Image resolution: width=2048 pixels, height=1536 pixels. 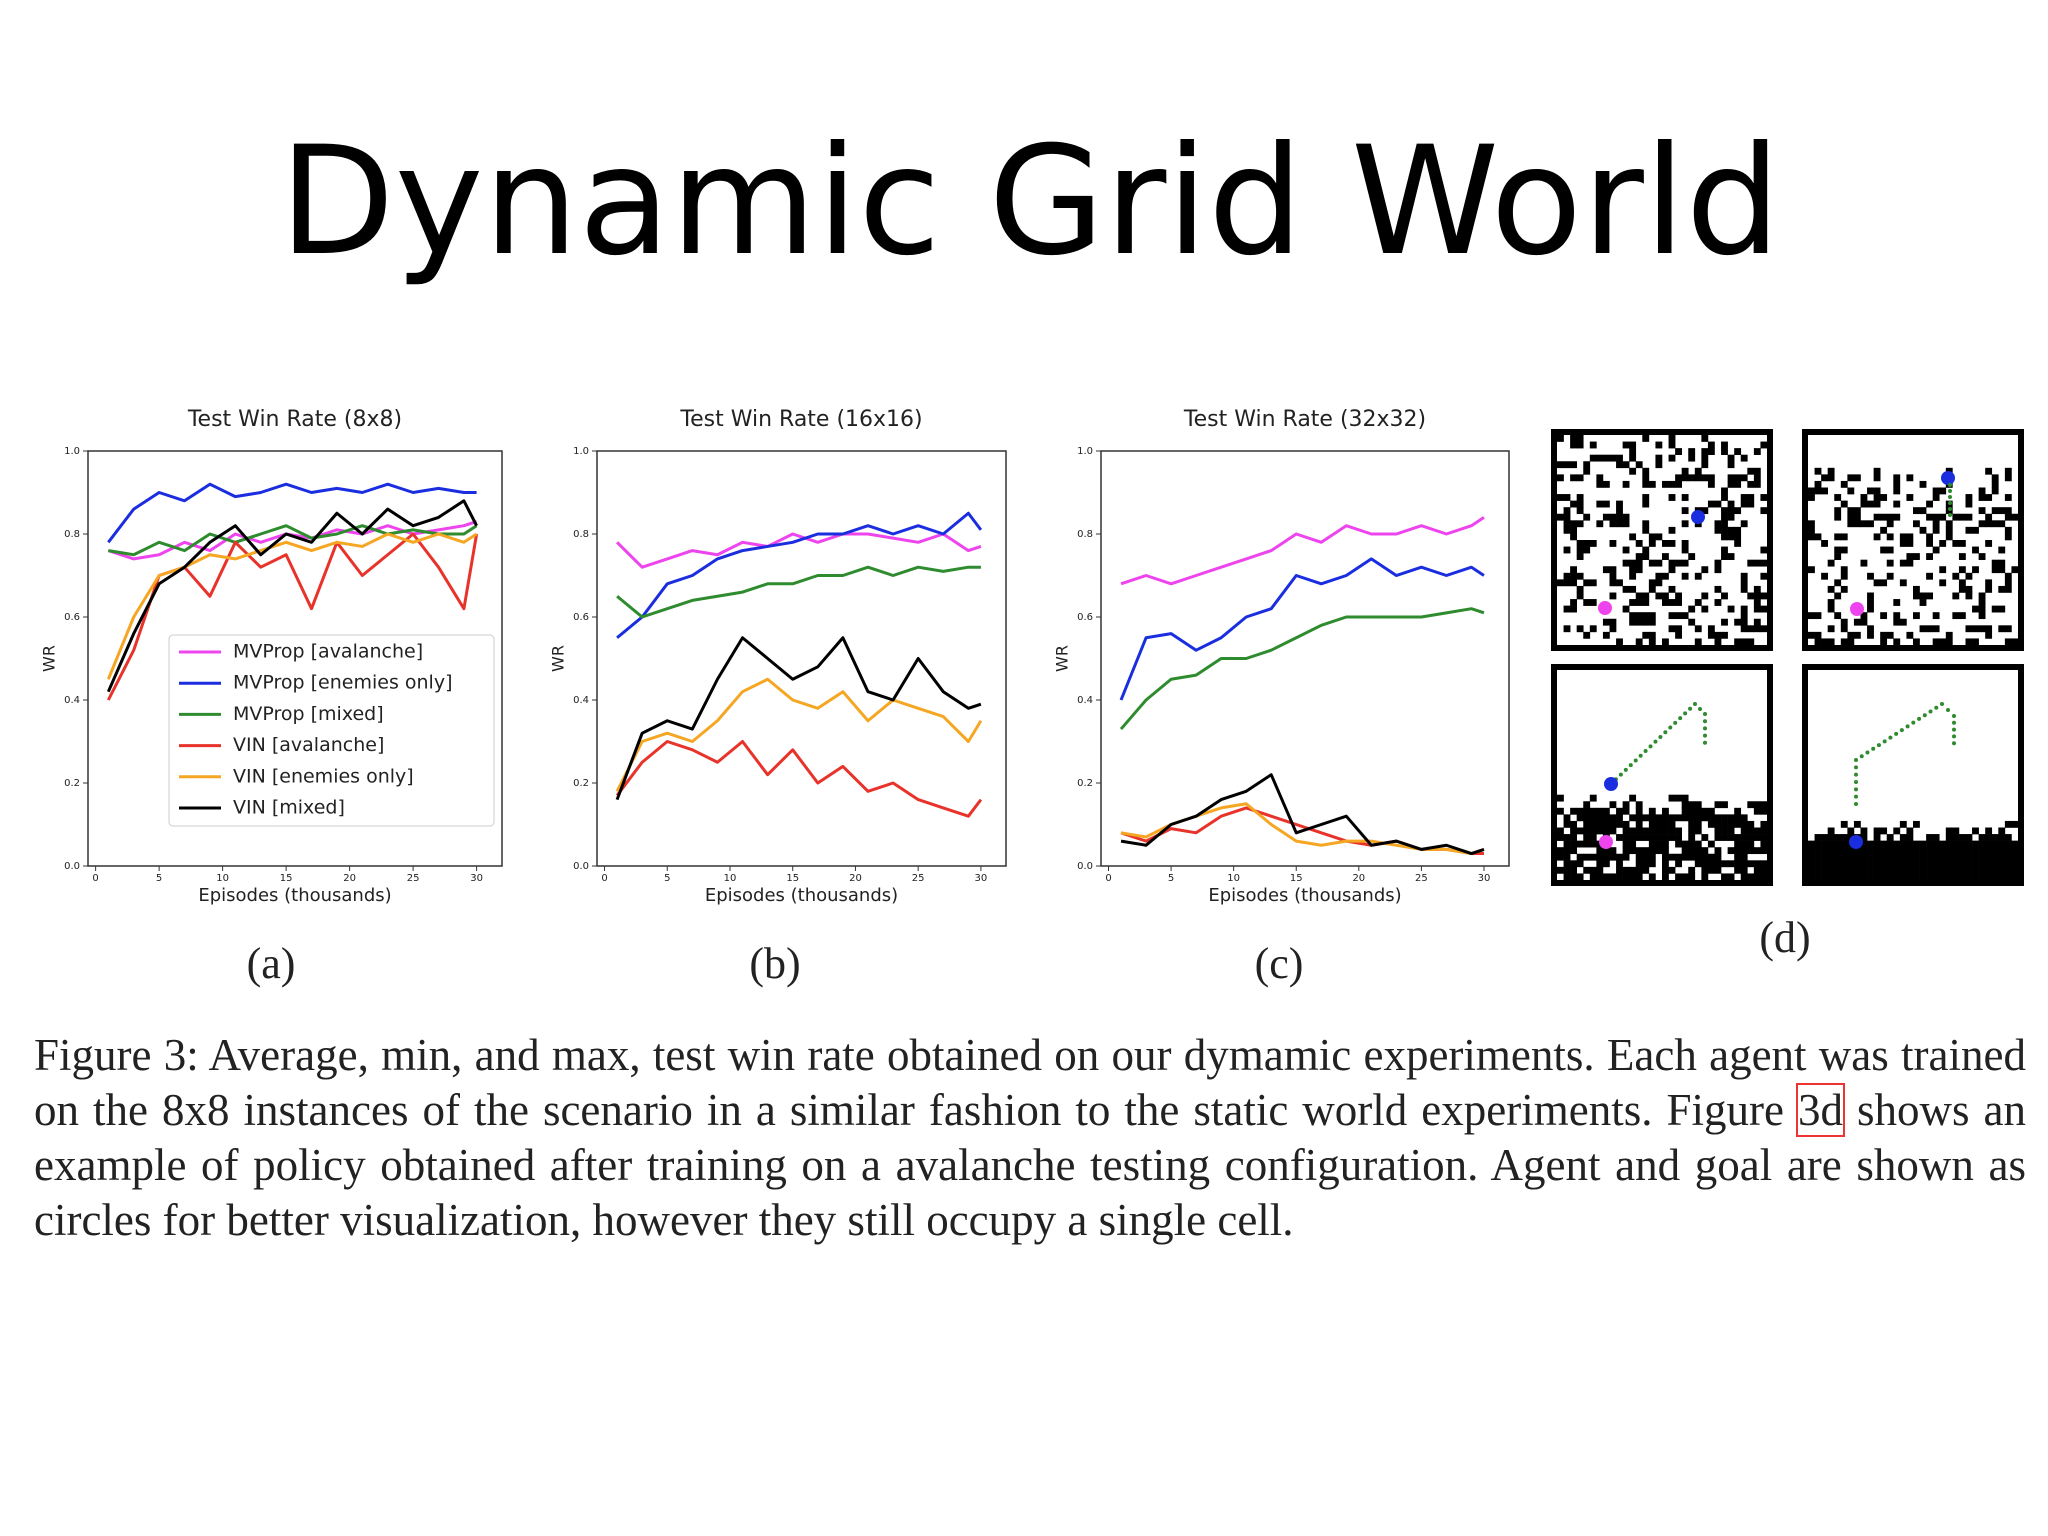 I want to click on panel-label: (c), so click(x=1279, y=963).